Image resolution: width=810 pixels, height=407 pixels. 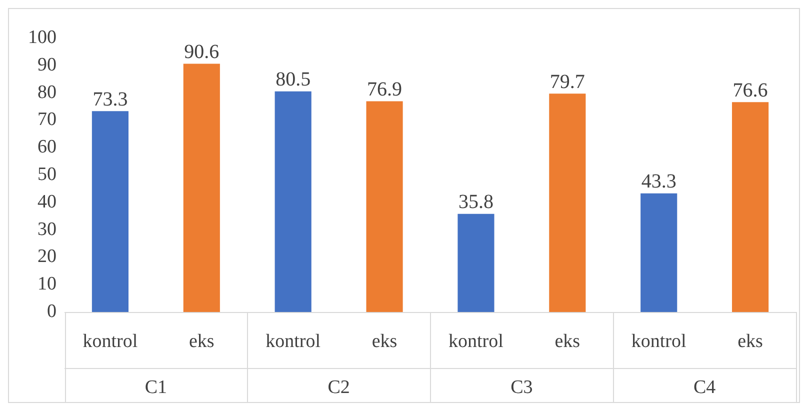 I want to click on data-label: 43.3, so click(x=658, y=181).